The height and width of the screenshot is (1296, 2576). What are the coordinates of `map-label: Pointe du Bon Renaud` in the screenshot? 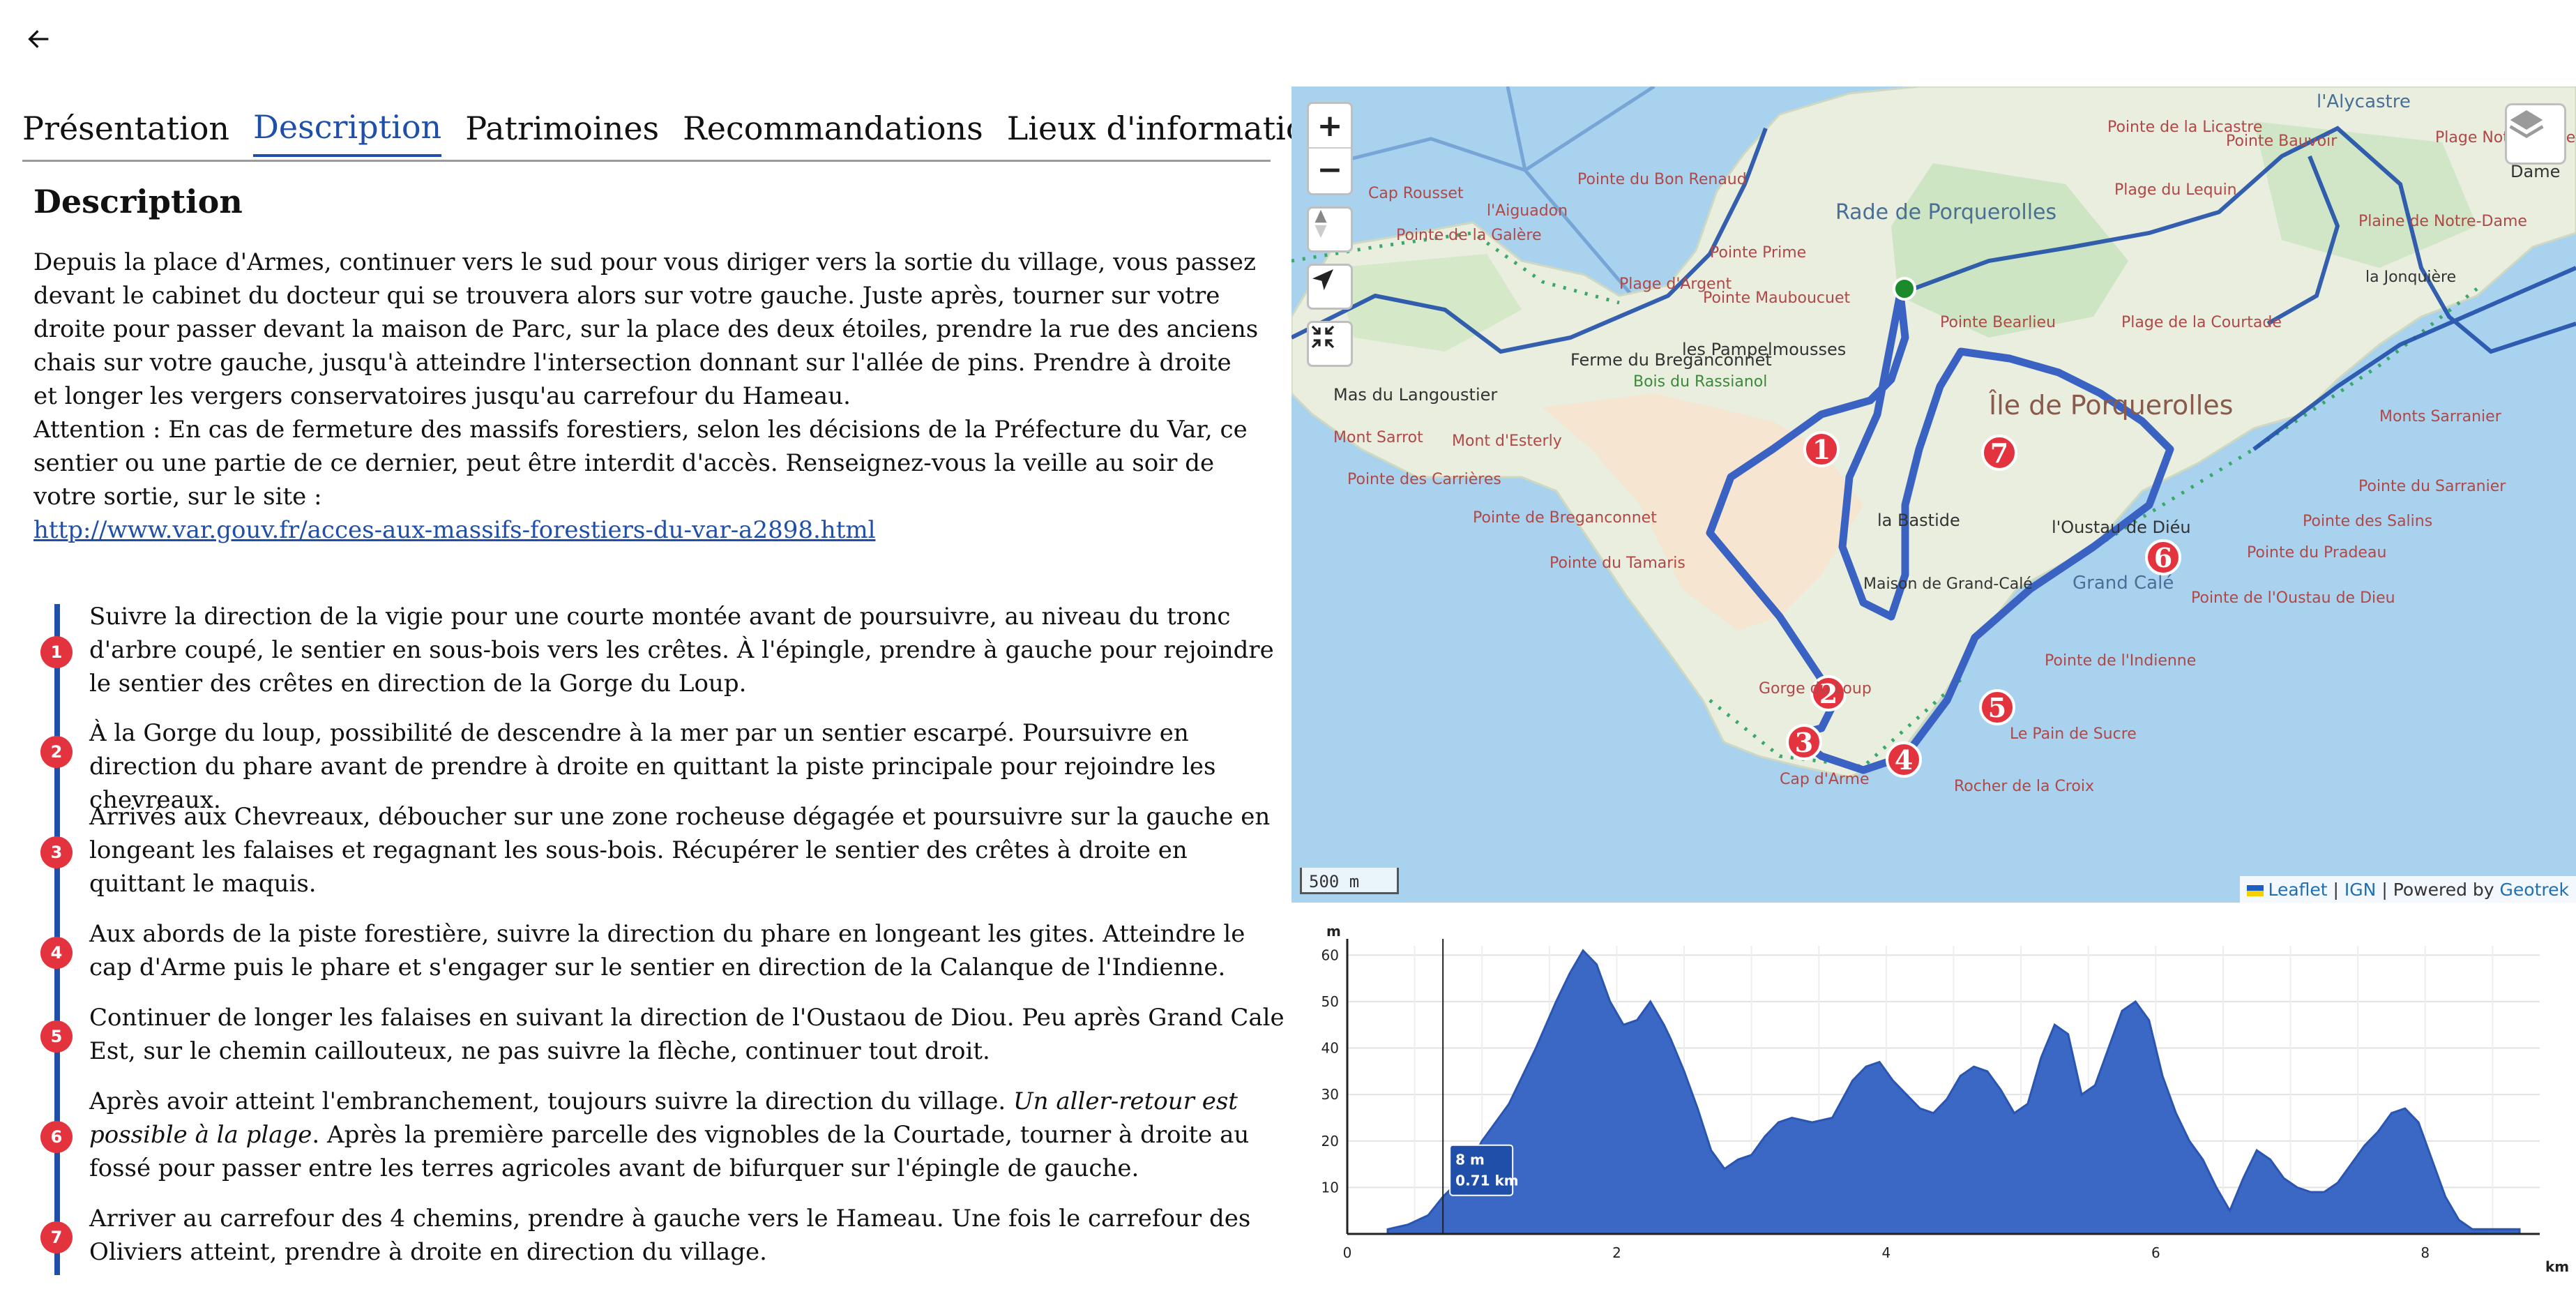 It's located at (1662, 180).